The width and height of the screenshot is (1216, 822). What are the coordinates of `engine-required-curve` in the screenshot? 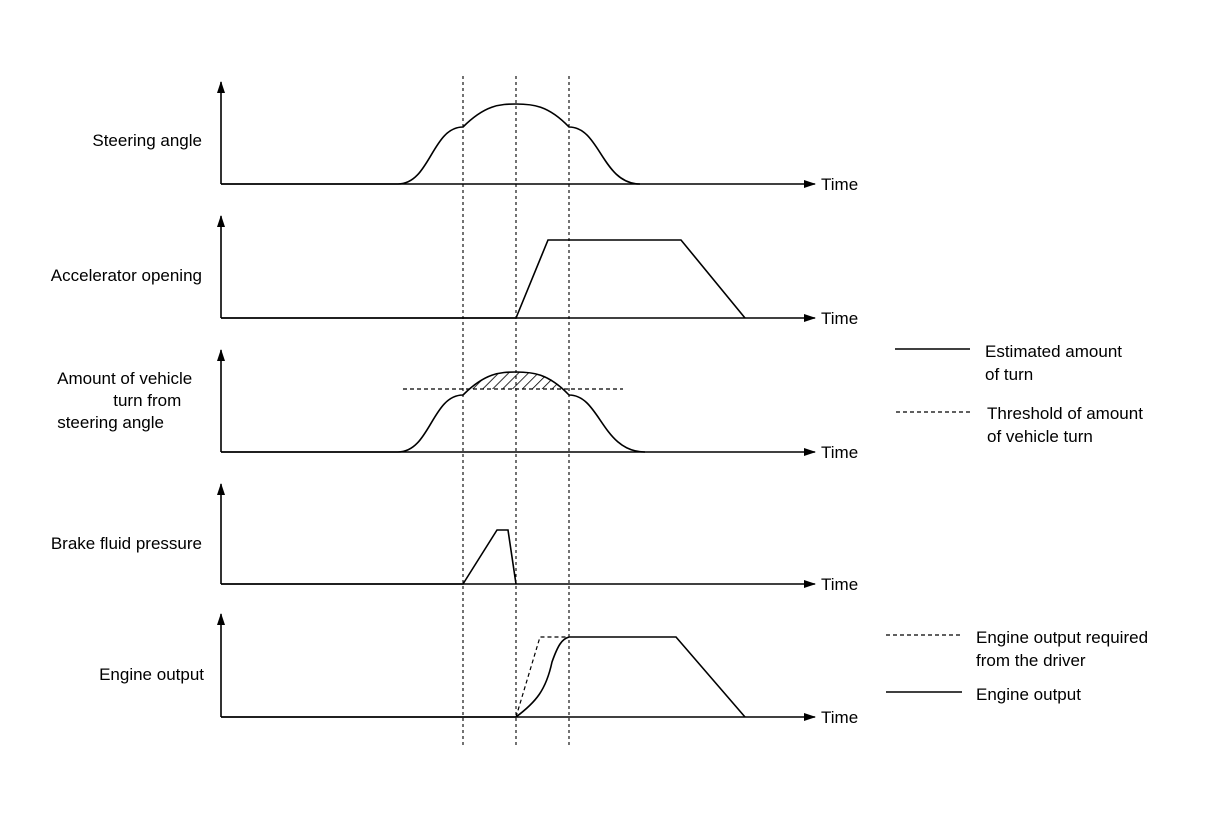 It's located at (542, 677).